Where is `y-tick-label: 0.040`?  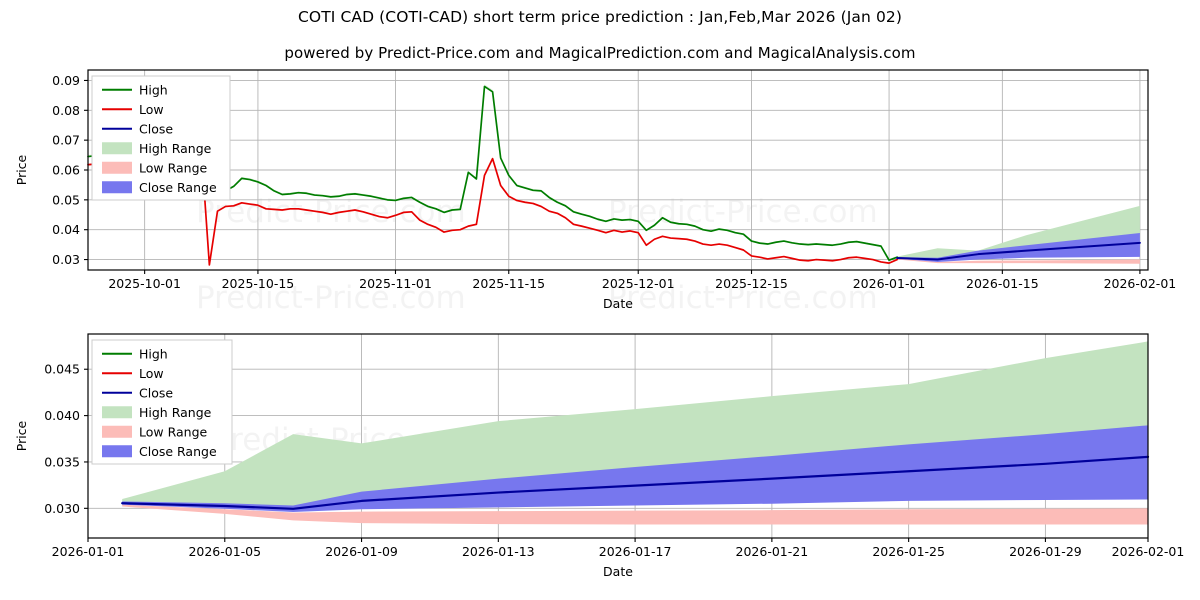 y-tick-label: 0.040 is located at coordinates (62, 415).